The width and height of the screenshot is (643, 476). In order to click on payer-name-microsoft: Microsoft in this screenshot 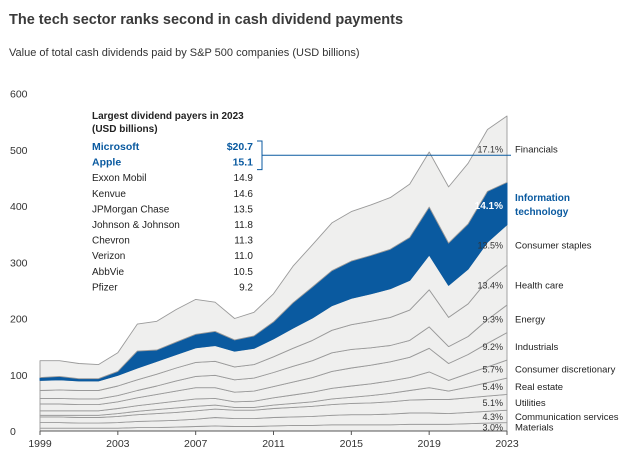, I will do `click(116, 147)`.